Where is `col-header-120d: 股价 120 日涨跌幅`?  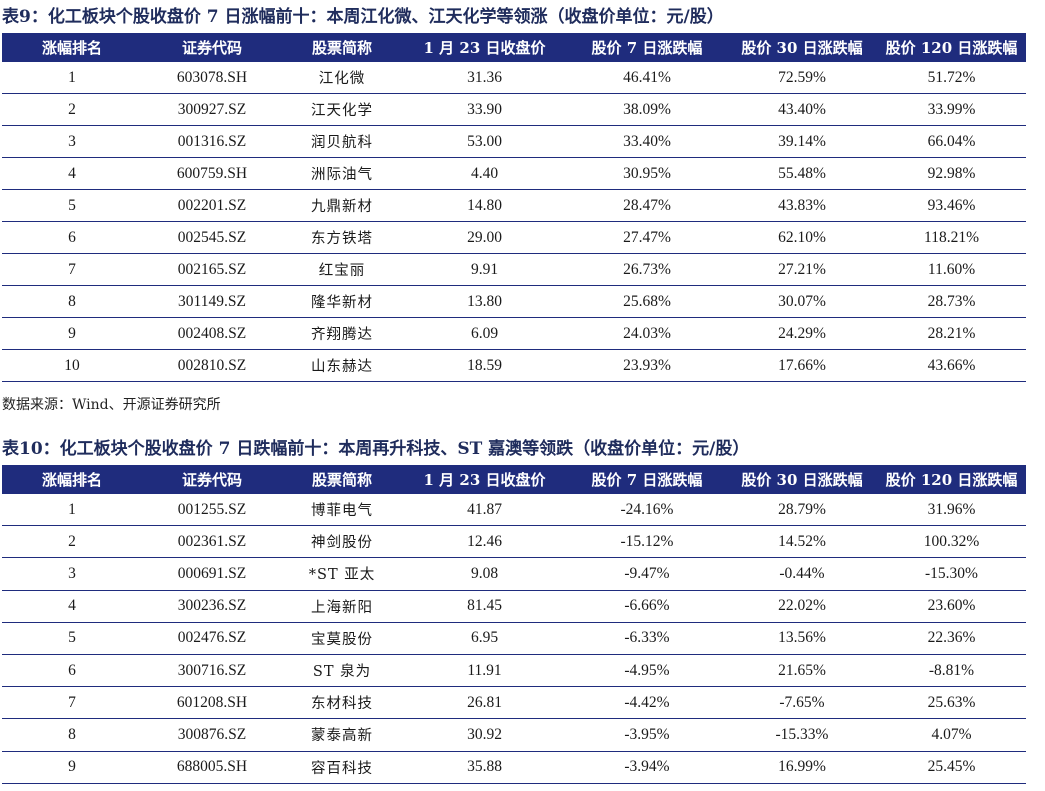 col-header-120d: 股价 120 日涨跌幅 is located at coordinates (951, 47).